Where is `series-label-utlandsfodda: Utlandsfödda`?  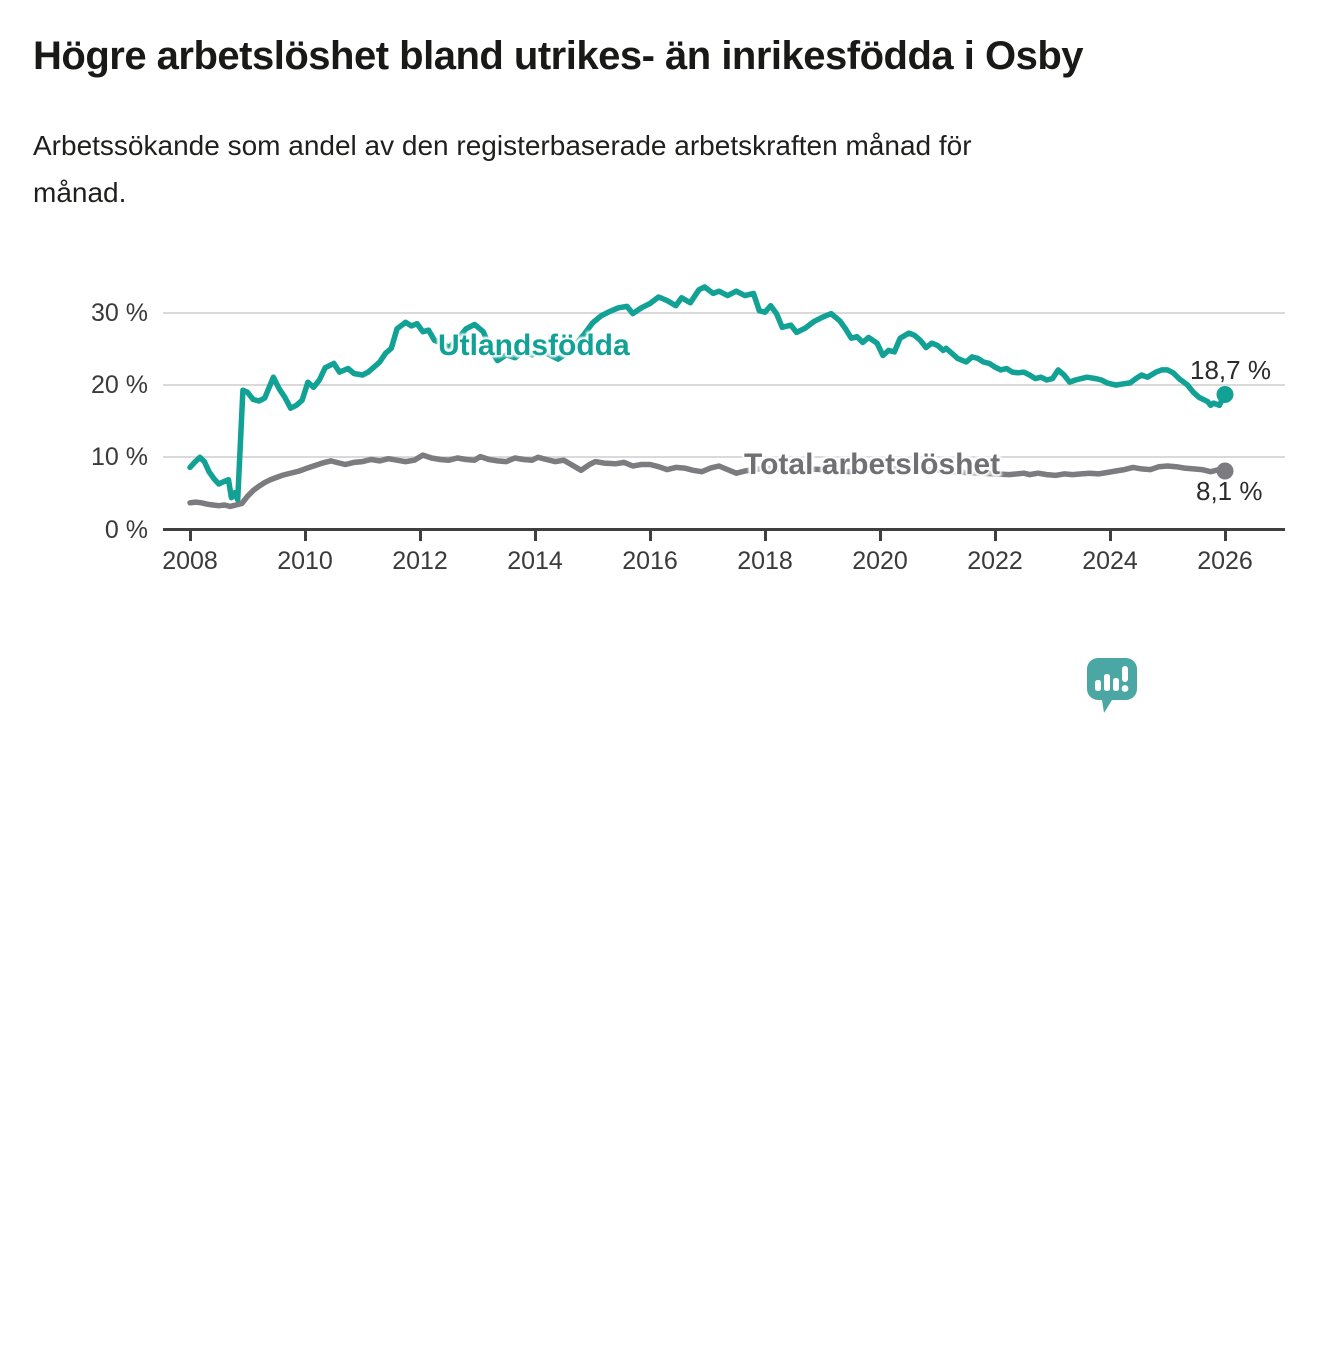
series-label-utlandsfodda: Utlandsfödda is located at coordinates (534, 345).